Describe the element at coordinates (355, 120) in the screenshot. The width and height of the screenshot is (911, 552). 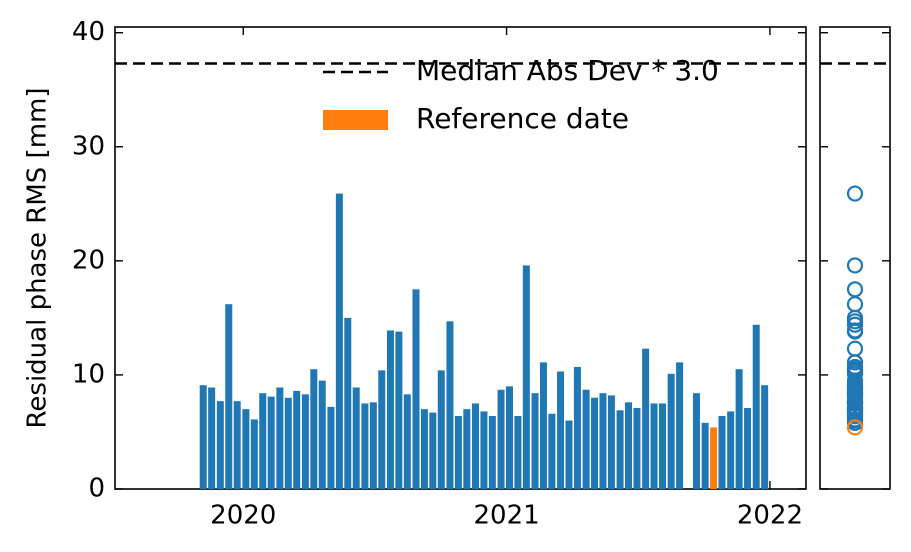
I see `legend-swatch` at that location.